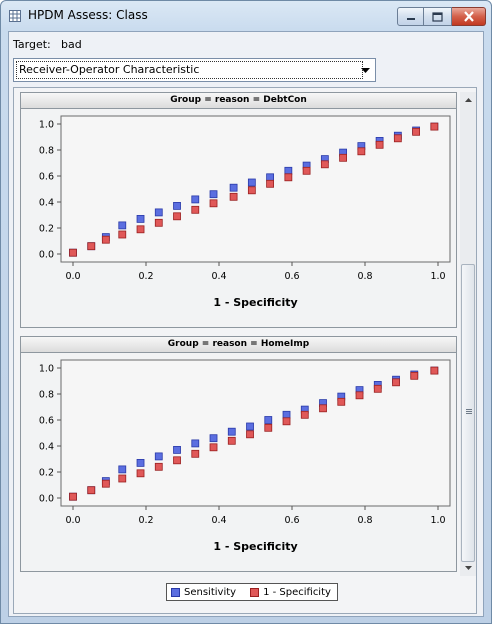 This screenshot has height=624, width=492. What do you see at coordinates (15, 16) in the screenshot?
I see `grid-icon` at bounding box center [15, 16].